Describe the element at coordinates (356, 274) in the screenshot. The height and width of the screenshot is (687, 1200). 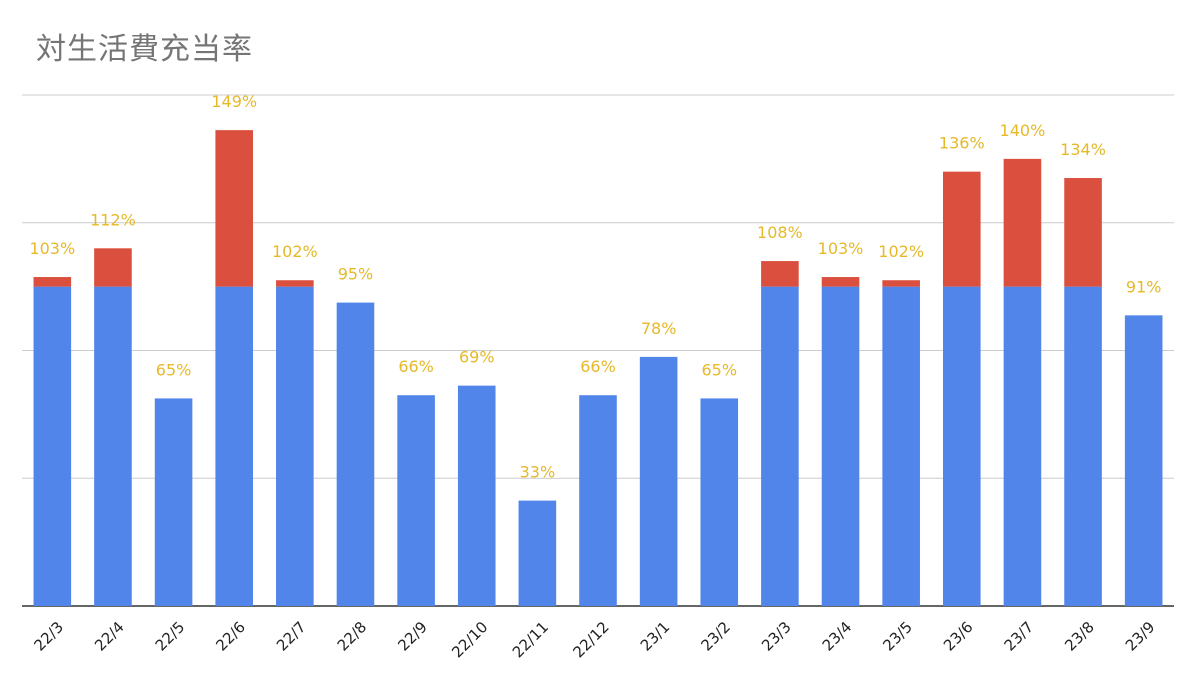
I see `data-label: 95%` at that location.